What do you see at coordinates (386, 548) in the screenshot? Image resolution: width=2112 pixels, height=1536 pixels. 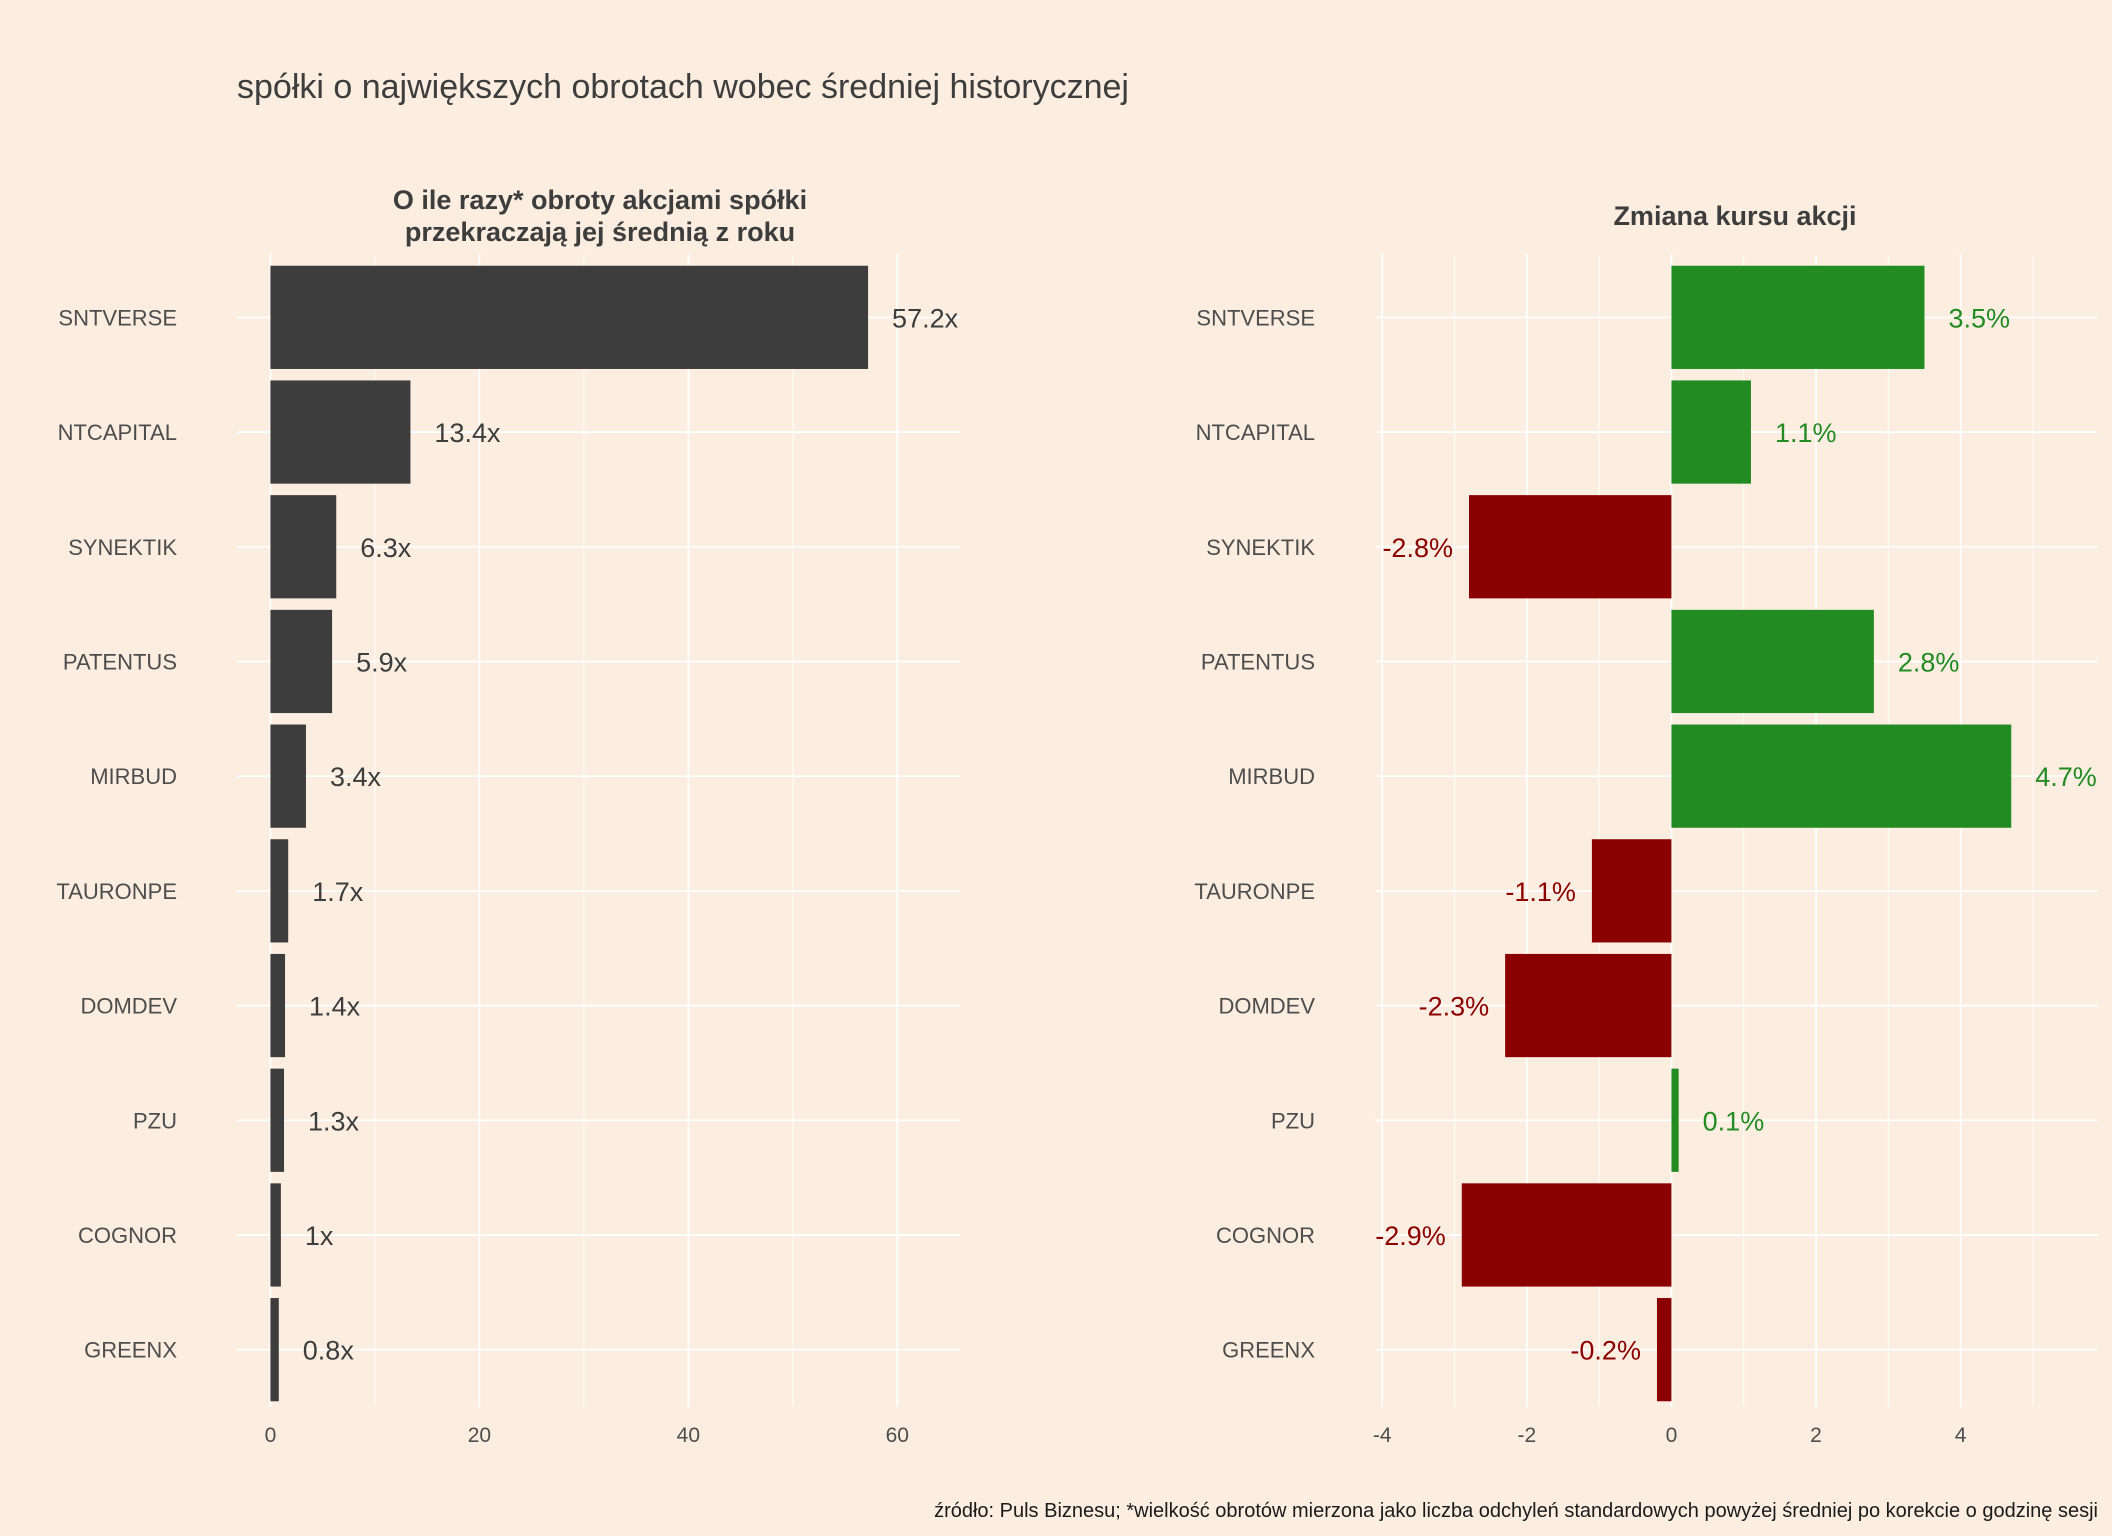 I see `value-label-synektik: 6.3x` at bounding box center [386, 548].